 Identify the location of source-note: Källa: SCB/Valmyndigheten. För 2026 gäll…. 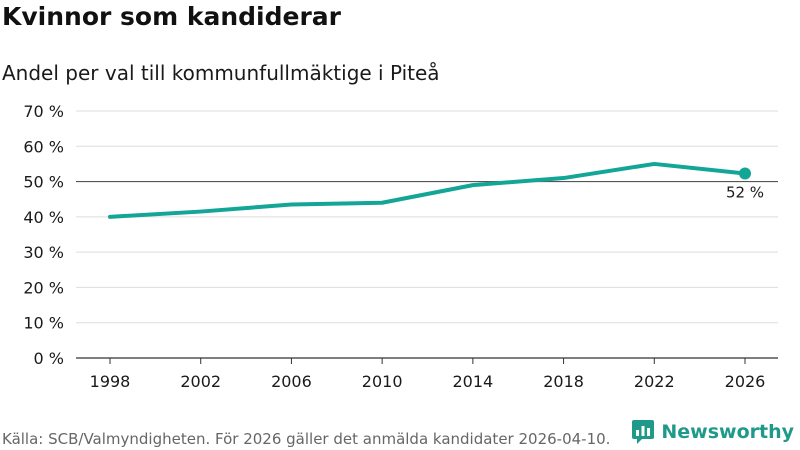
(306, 439).